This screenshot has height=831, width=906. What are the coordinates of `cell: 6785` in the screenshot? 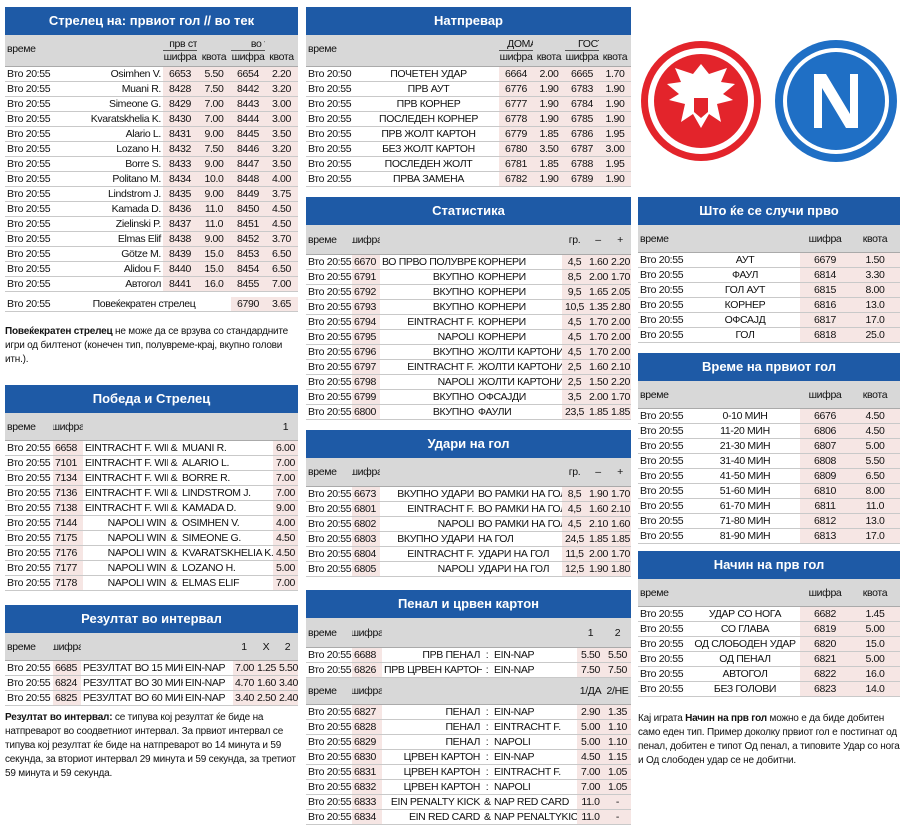 It's located at (582, 119).